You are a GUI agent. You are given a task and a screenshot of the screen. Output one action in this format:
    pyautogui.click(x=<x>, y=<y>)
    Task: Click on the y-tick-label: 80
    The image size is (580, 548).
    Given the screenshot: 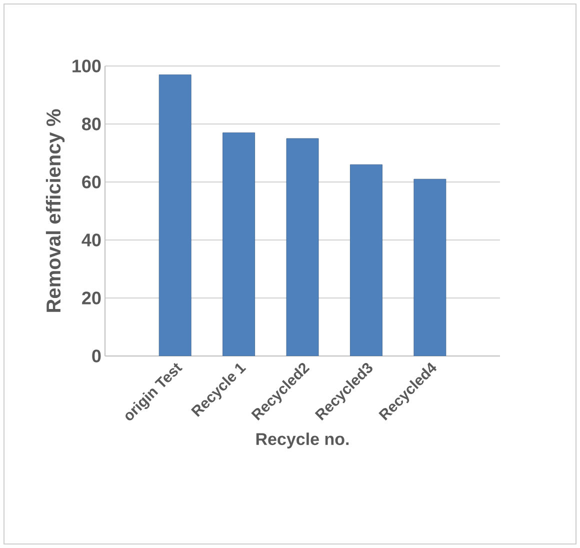 What is the action you would take?
    pyautogui.click(x=91, y=124)
    